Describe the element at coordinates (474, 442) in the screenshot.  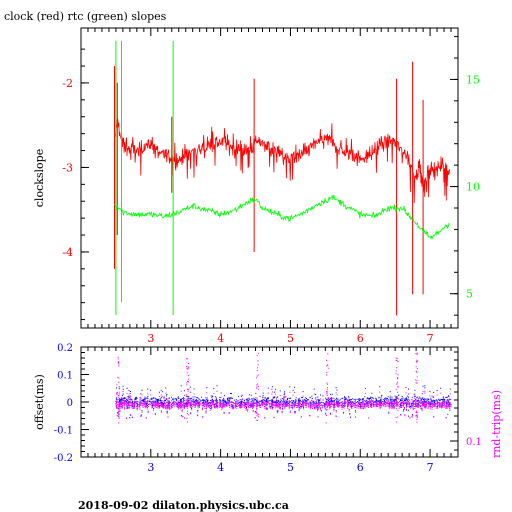
I see `y-tick-label-right: 0.1` at that location.